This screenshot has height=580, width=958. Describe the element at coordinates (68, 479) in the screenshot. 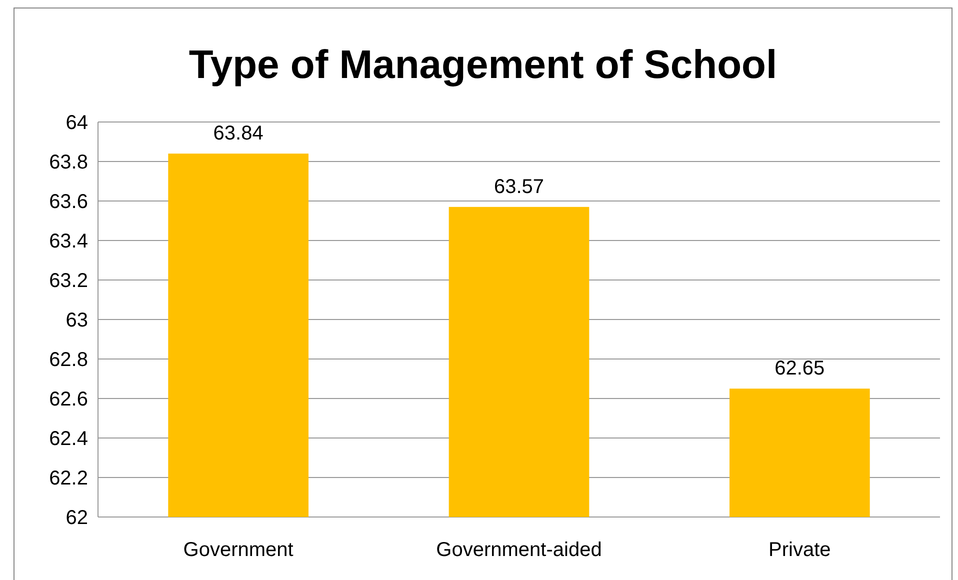

I see `y-tick-label: 62.2` at that location.